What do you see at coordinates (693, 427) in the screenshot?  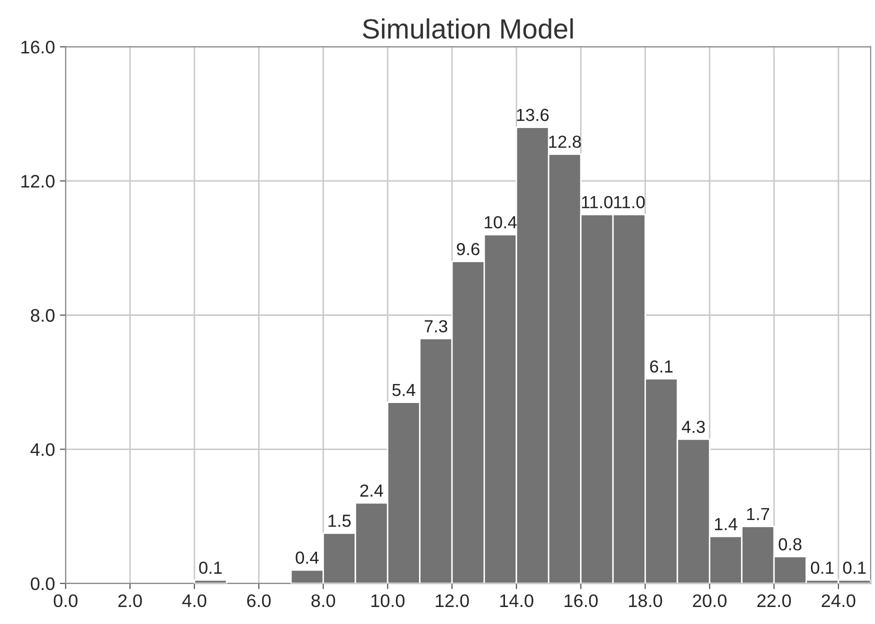 I see `data-label: 4.3` at bounding box center [693, 427].